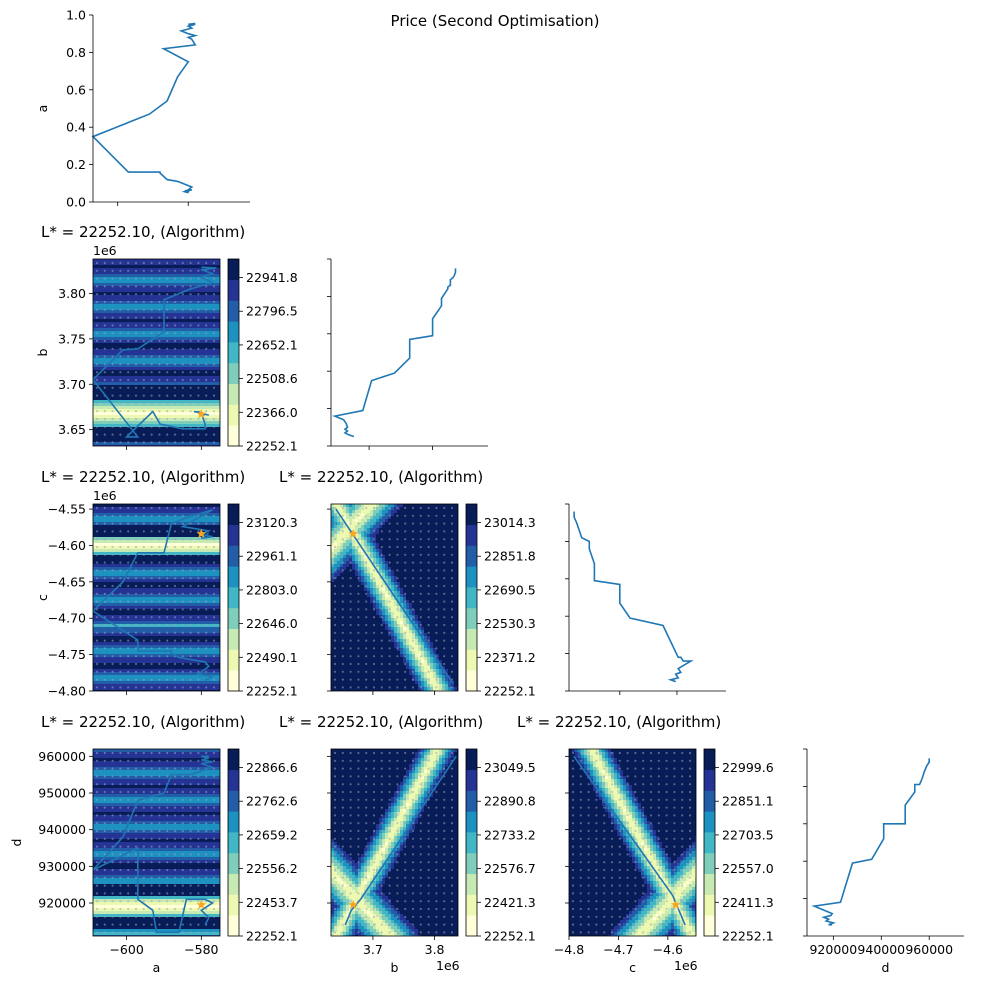 Image resolution: width=993 pixels, height=989 pixels. What do you see at coordinates (510, 657) in the screenshot?
I see `colorbar-tick-label: 22371.2` at bounding box center [510, 657].